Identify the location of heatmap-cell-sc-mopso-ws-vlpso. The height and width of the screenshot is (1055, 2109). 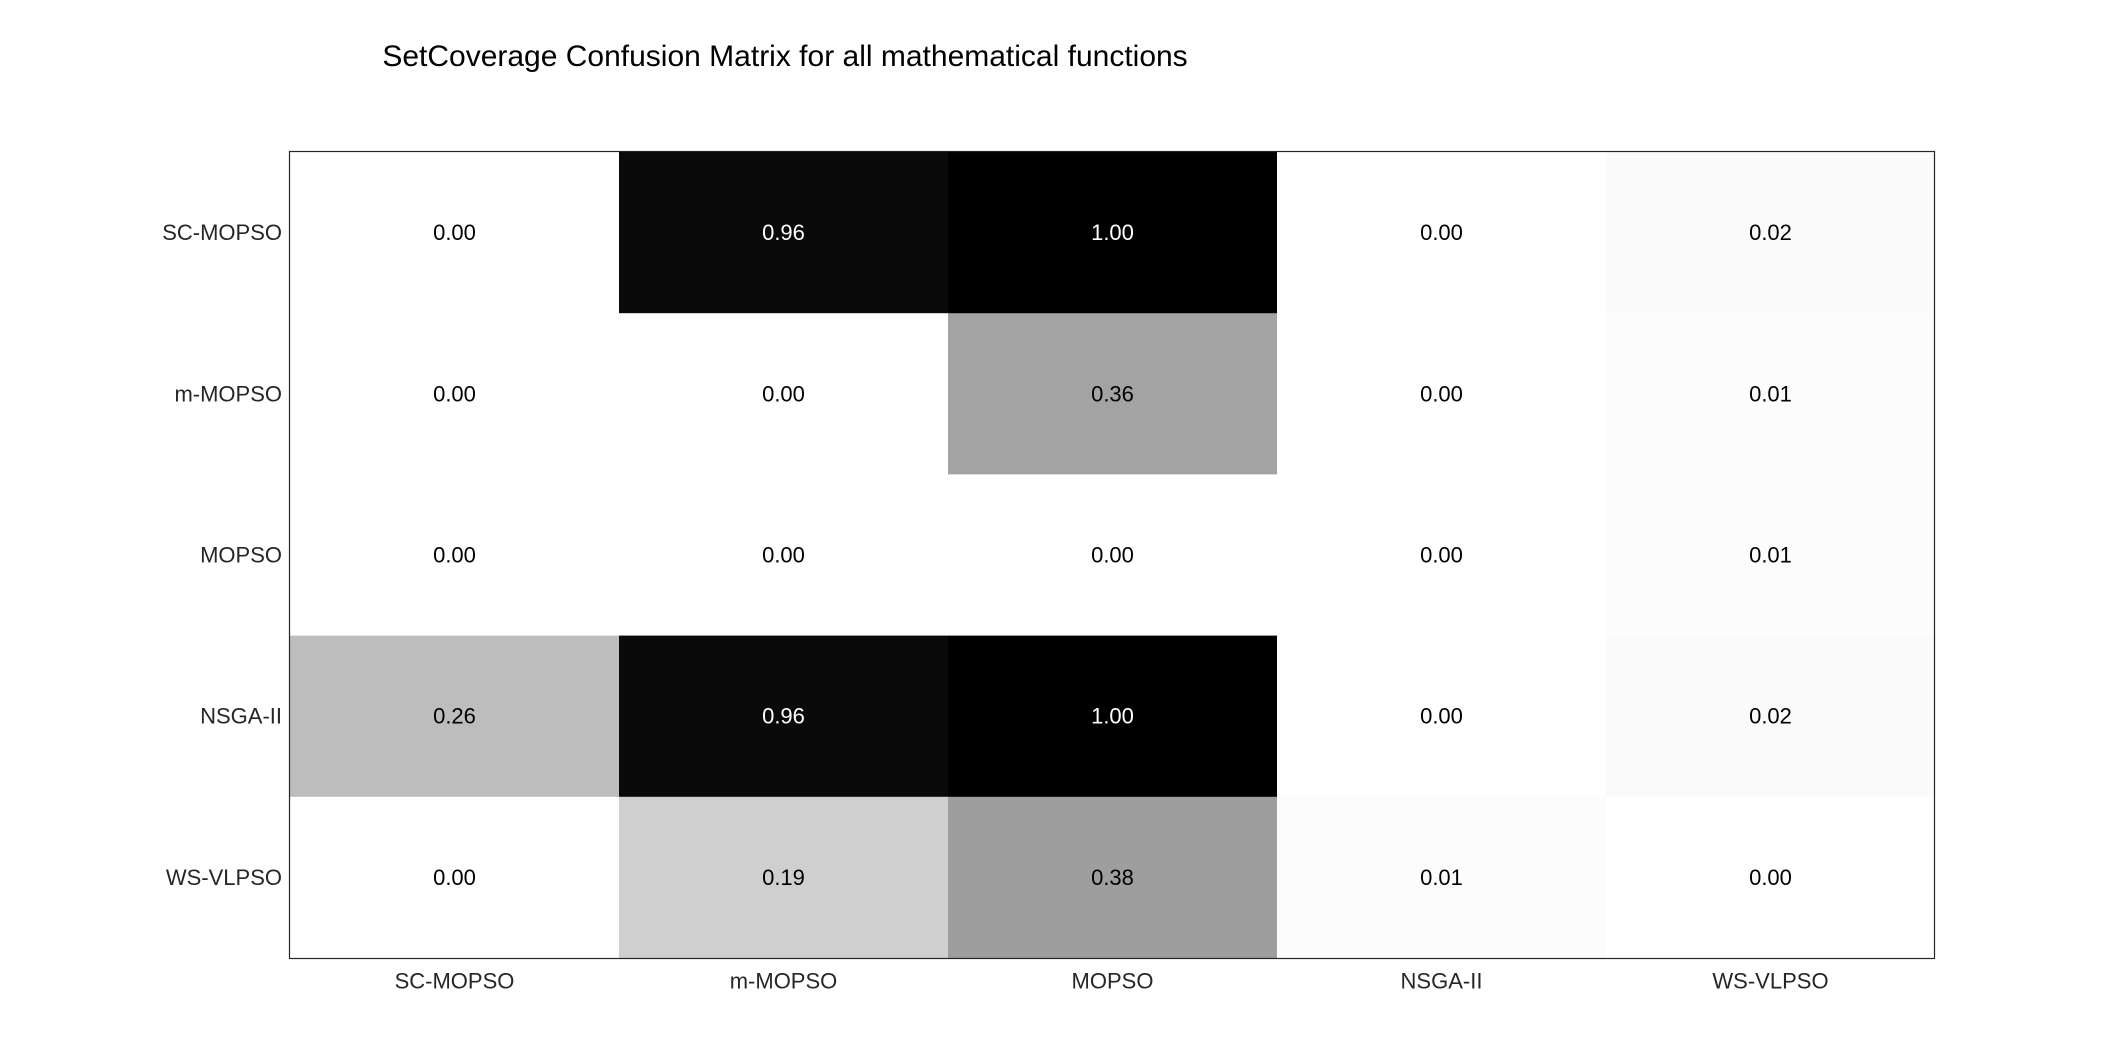
(1771, 233).